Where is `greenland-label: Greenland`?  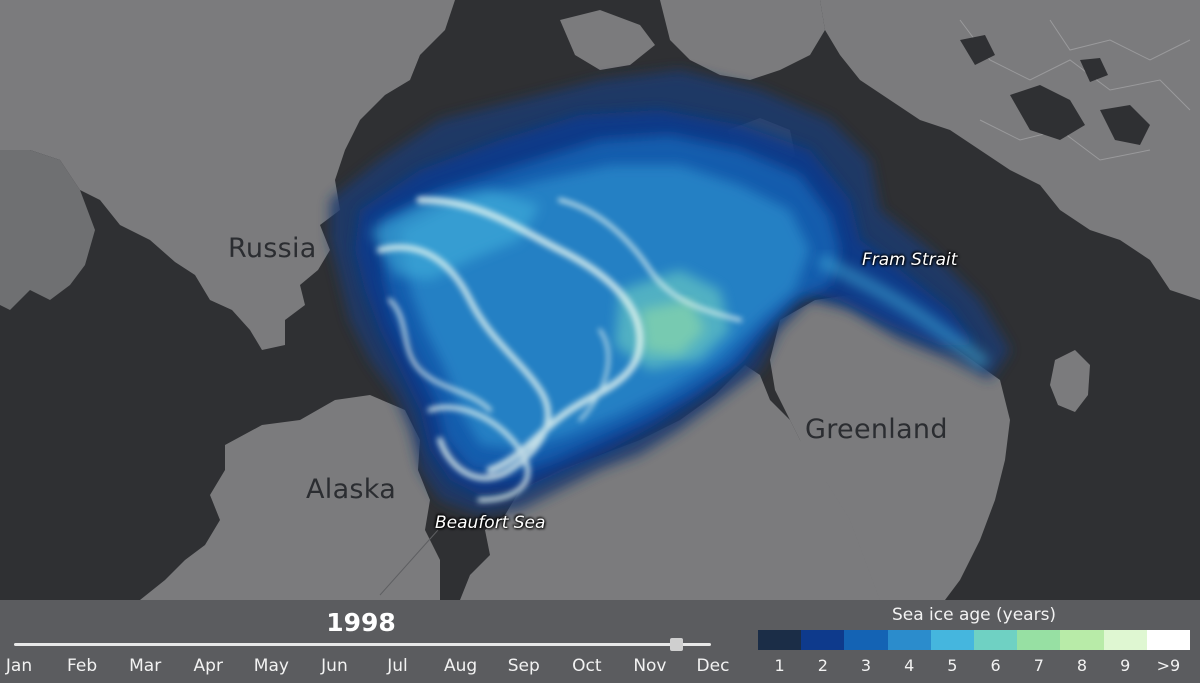 greenland-label: Greenland is located at coordinates (876, 429).